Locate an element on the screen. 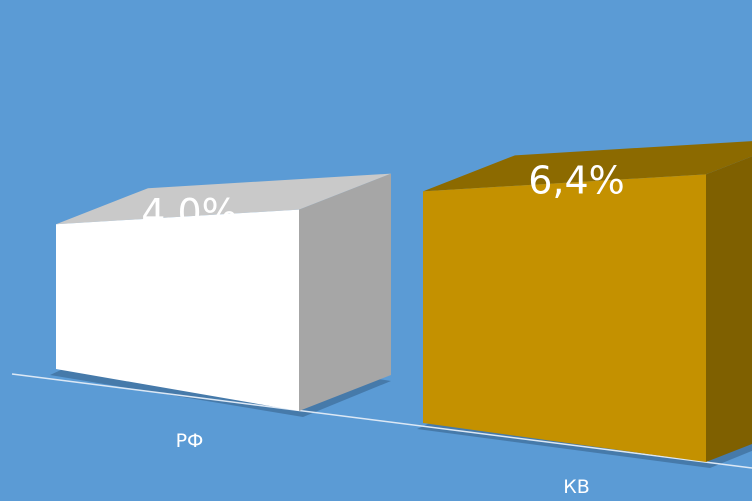  category-label: РФ is located at coordinates (190, 441).